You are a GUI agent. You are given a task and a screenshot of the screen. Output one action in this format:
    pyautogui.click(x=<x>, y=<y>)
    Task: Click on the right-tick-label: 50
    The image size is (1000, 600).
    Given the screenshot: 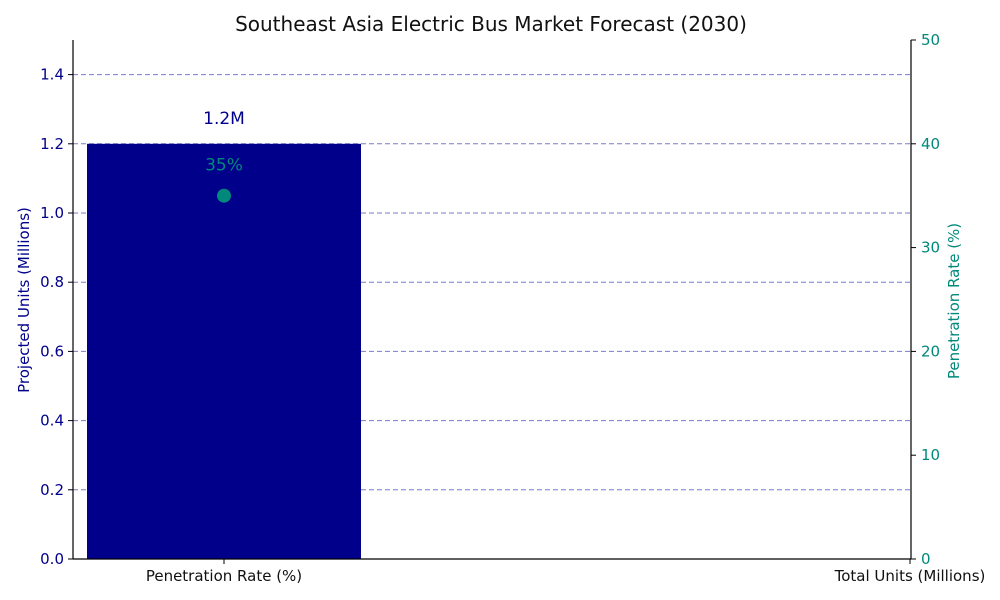 What is the action you would take?
    pyautogui.click(x=930, y=40)
    